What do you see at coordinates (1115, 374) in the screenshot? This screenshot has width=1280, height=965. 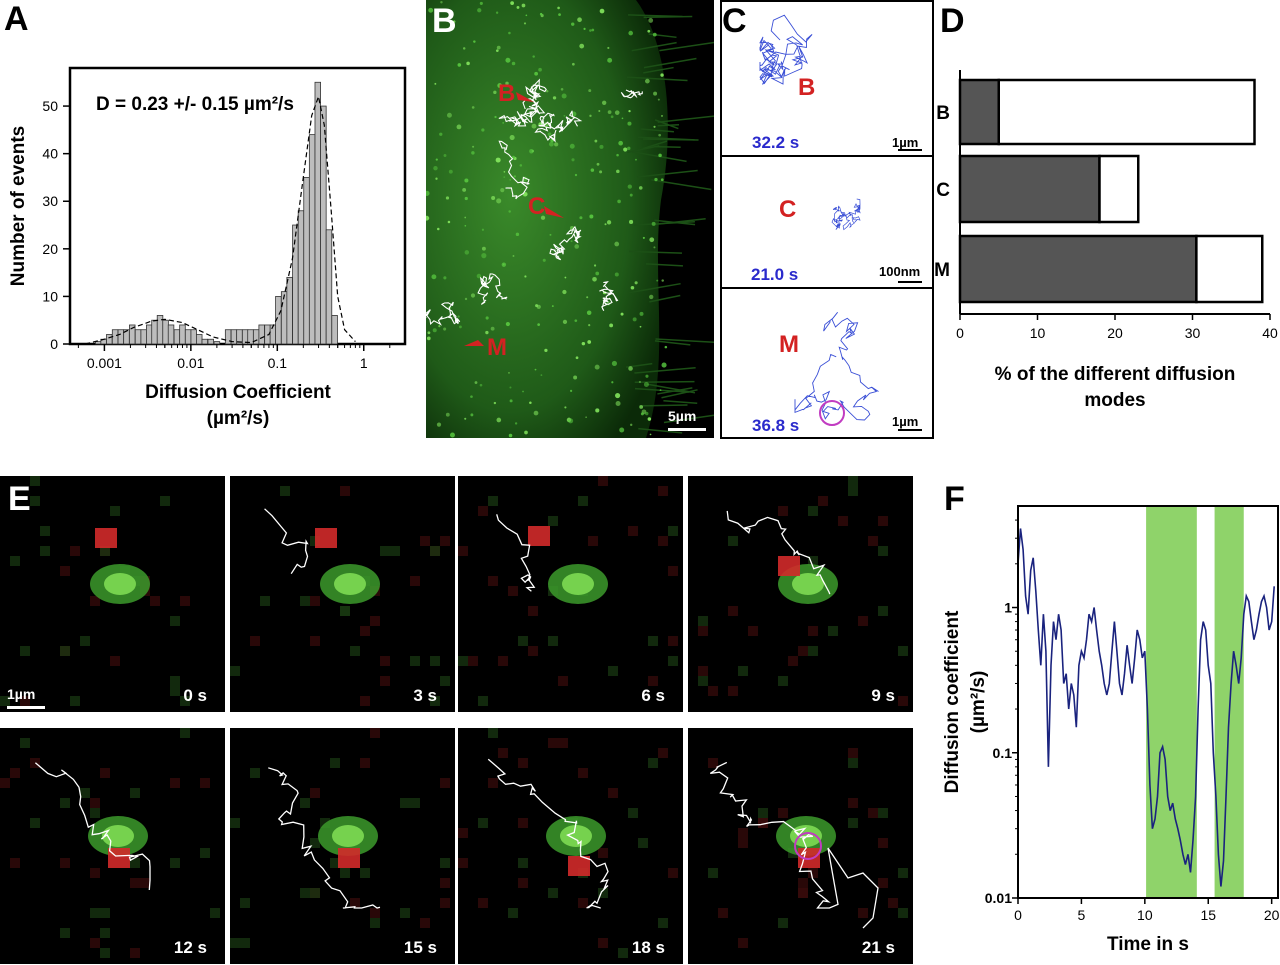 I see `x-axis-label-d: % of the different diffusion` at bounding box center [1115, 374].